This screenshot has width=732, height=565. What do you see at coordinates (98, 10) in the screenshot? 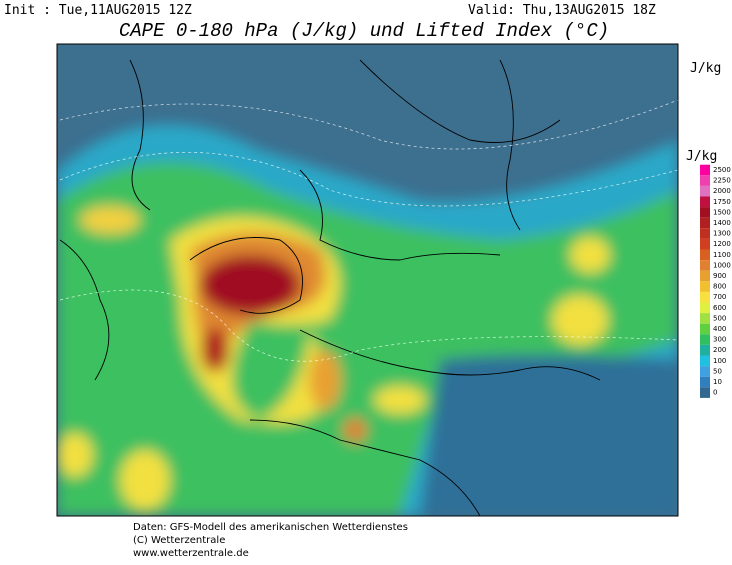
I see `init-time: Init : Tue,11AUG2015 12Z` at bounding box center [98, 10].